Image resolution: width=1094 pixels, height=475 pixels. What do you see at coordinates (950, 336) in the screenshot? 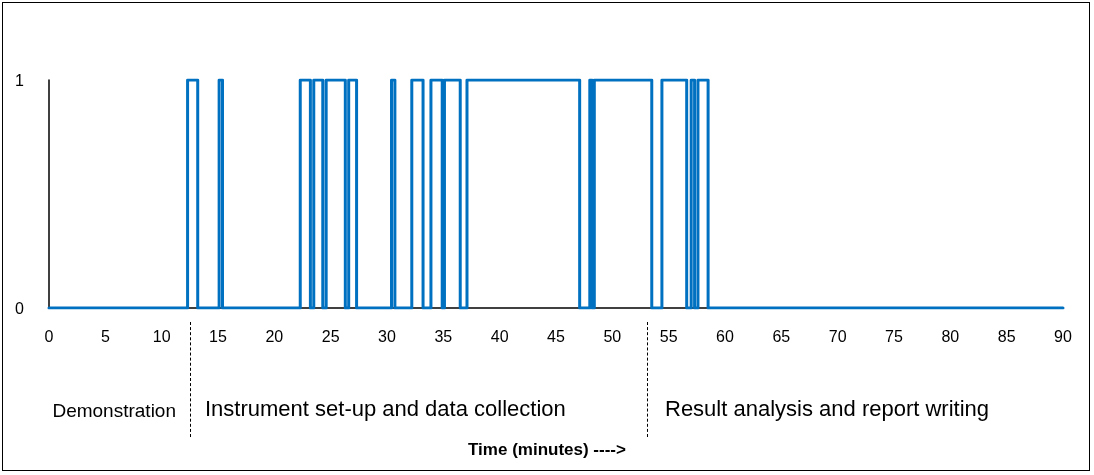
I see `x-tick-label: 80` at bounding box center [950, 336].